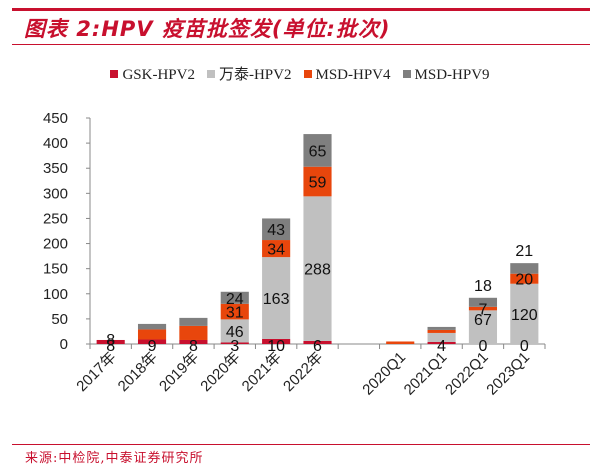 This screenshot has width=600, height=468. I want to click on y-tick-label: 300, so click(55, 193).